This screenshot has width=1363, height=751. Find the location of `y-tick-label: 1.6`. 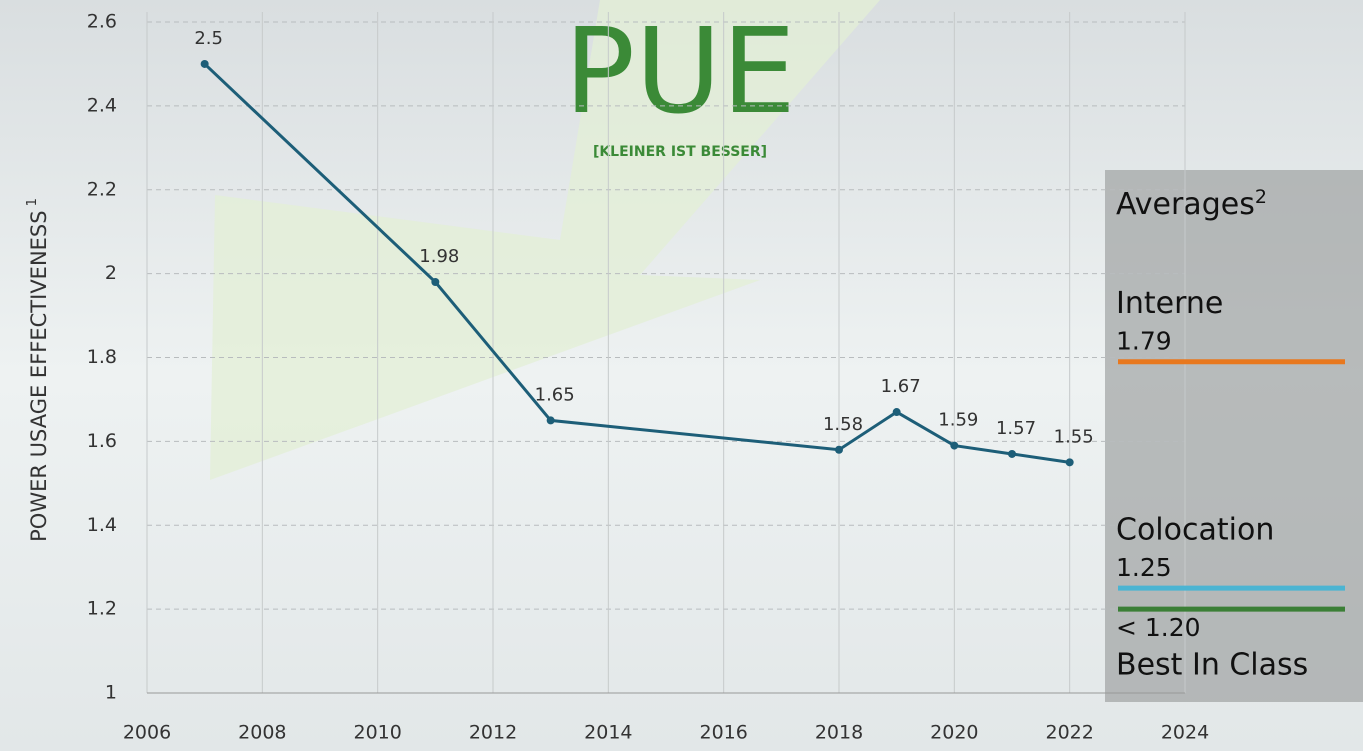

y-tick-label: 1.6 is located at coordinates (102, 441).